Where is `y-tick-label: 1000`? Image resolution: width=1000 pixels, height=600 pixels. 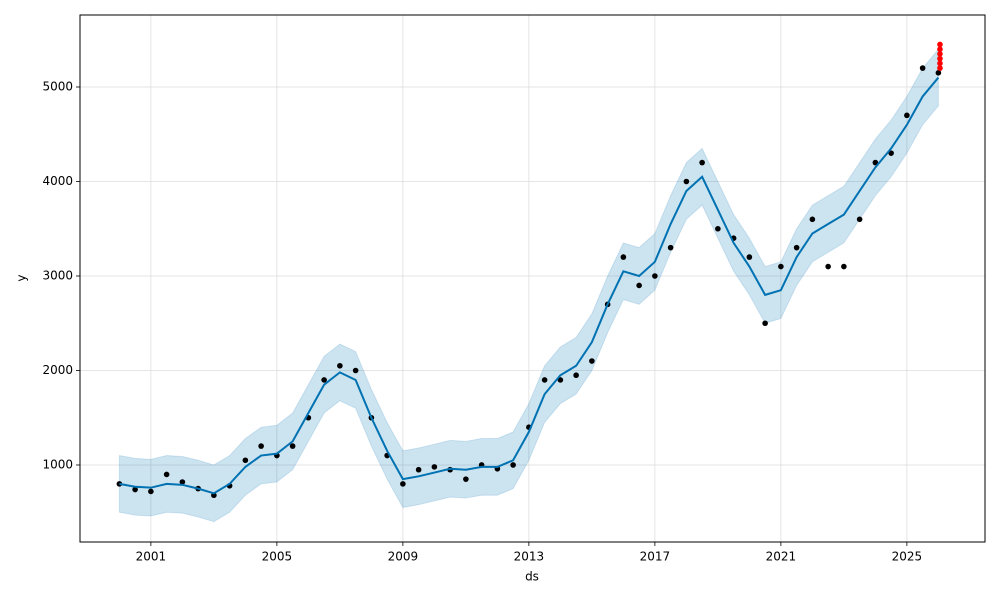 y-tick-label: 1000 is located at coordinates (57, 464).